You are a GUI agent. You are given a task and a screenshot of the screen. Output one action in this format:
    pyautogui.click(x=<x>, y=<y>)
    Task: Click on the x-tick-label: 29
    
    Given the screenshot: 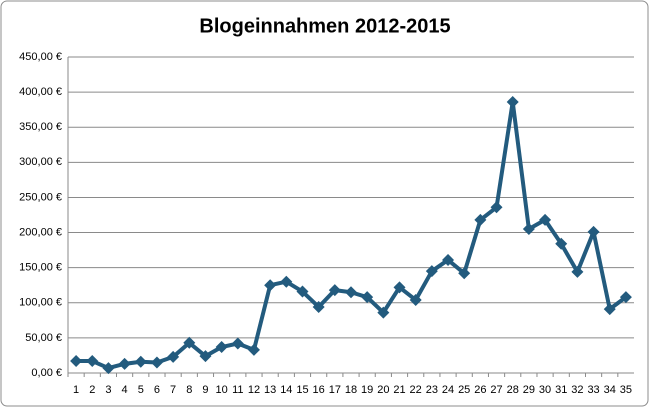 What is the action you would take?
    pyautogui.click(x=529, y=390)
    